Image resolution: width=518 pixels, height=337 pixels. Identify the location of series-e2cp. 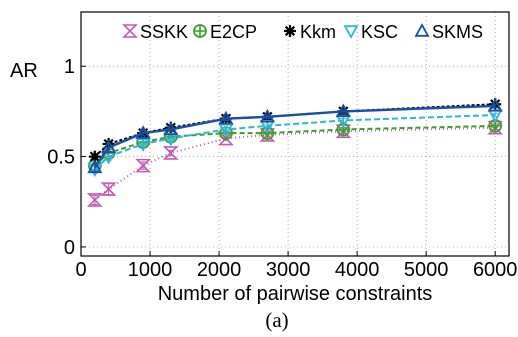
(295, 145).